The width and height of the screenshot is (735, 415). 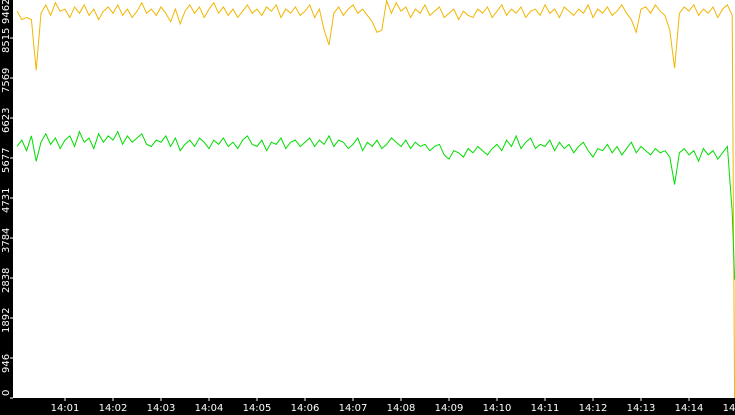 What do you see at coordinates (305, 408) in the screenshot?
I see `x-tick-label: 14:06` at bounding box center [305, 408].